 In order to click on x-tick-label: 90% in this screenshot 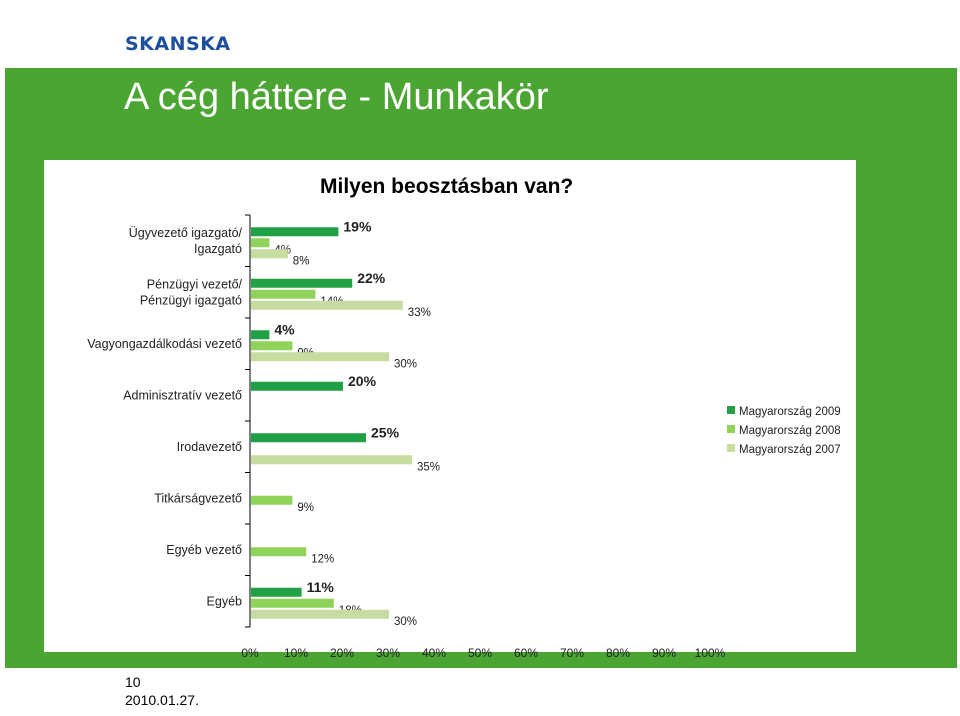, I will do `click(664, 653)`.